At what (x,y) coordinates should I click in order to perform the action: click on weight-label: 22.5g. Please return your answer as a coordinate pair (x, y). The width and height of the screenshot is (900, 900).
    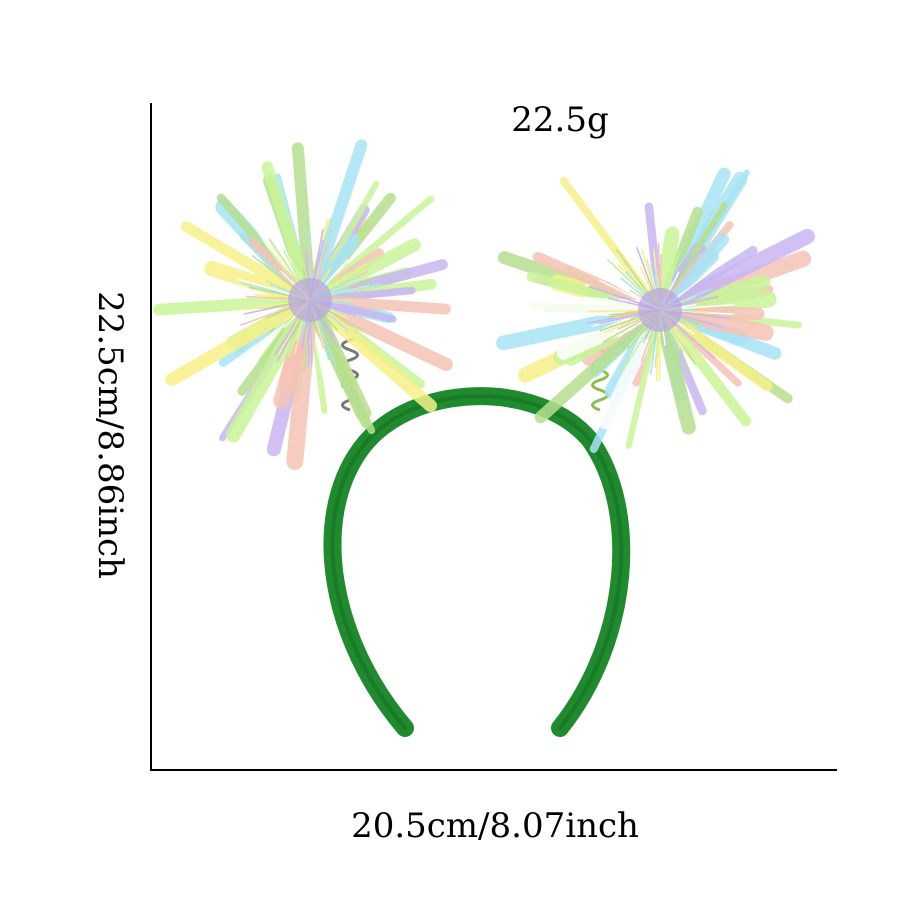
    Looking at the image, I should click on (560, 120).